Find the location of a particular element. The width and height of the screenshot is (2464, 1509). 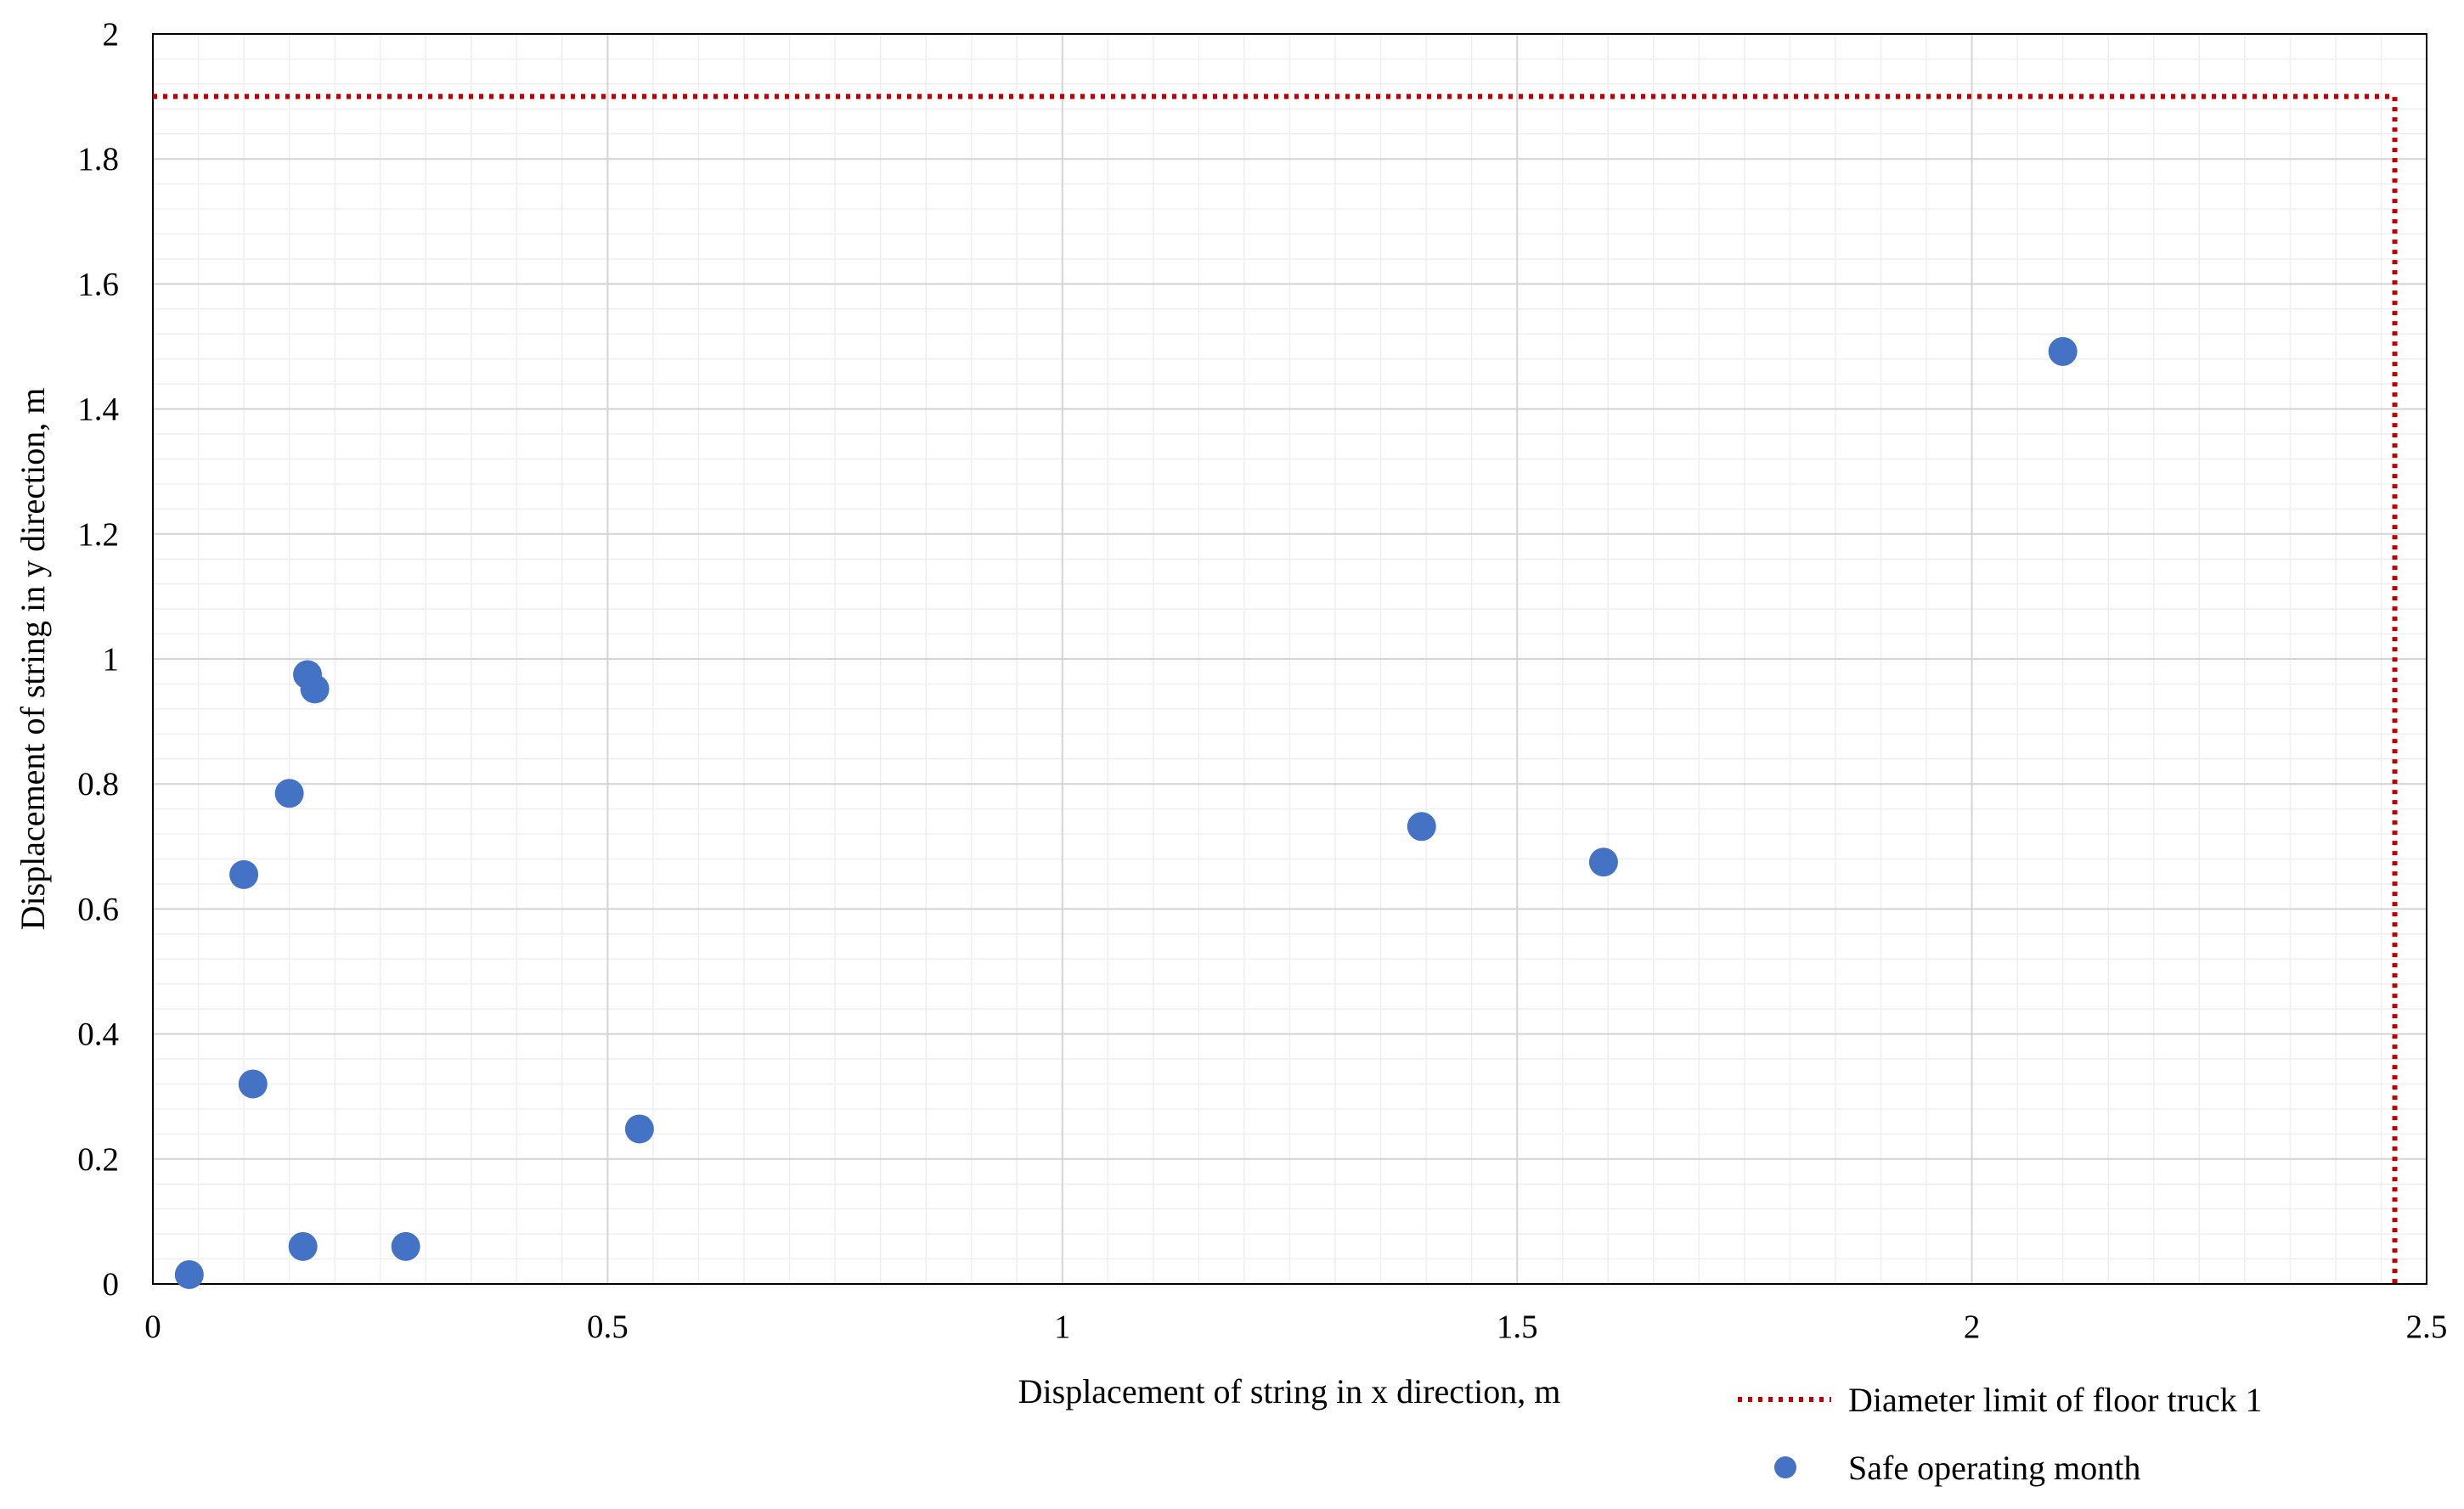

y-tick-label: 1.2 is located at coordinates (98, 534).